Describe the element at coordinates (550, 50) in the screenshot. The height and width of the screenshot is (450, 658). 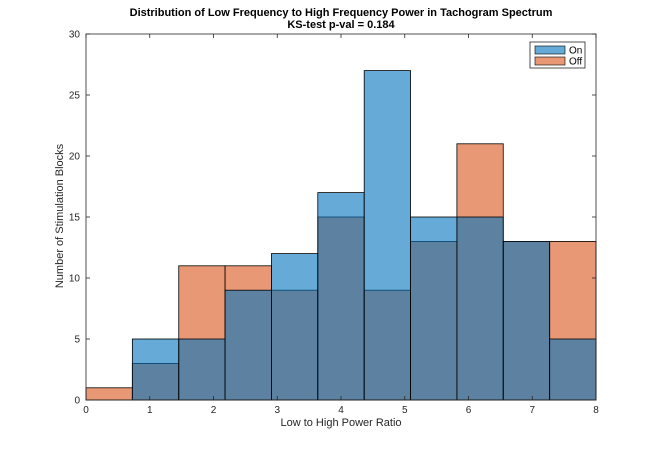
I see `legend-swatch-on` at that location.